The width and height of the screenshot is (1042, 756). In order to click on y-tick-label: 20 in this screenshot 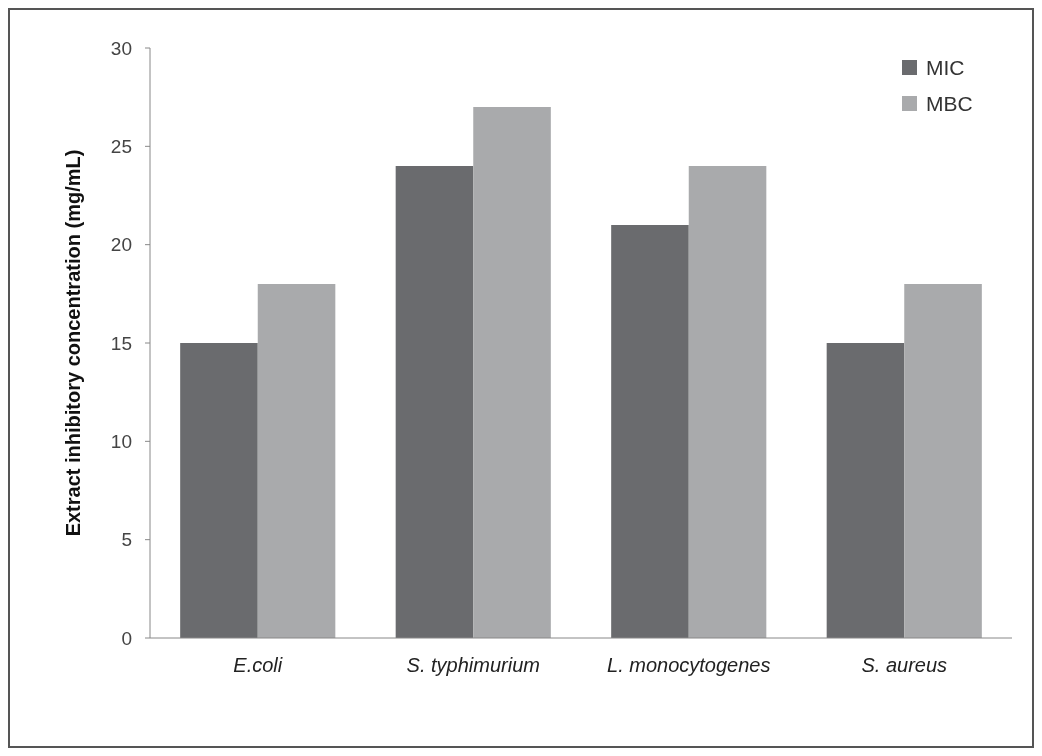, I will do `click(121, 245)`.